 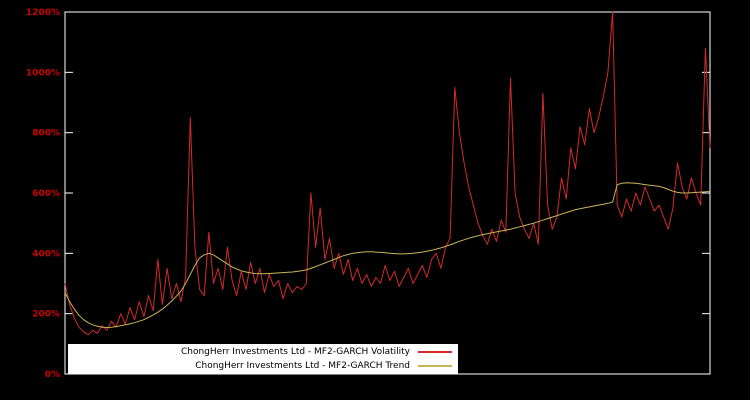 I want to click on y-tick-label: 200%, so click(x=46, y=315).